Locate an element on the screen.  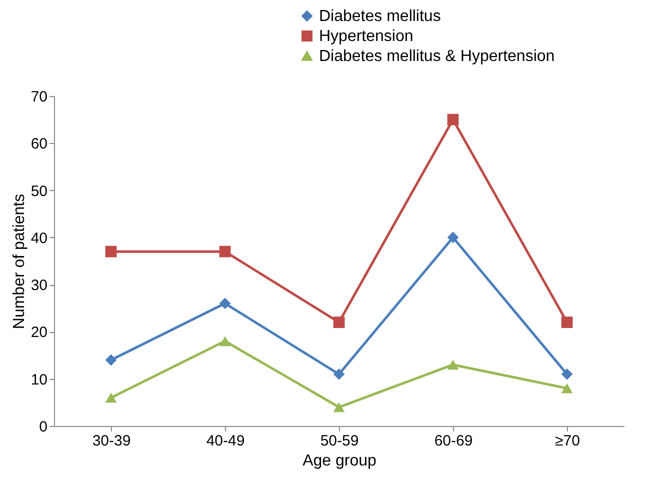
y-axis-title: Number of patients is located at coordinates (19, 262).